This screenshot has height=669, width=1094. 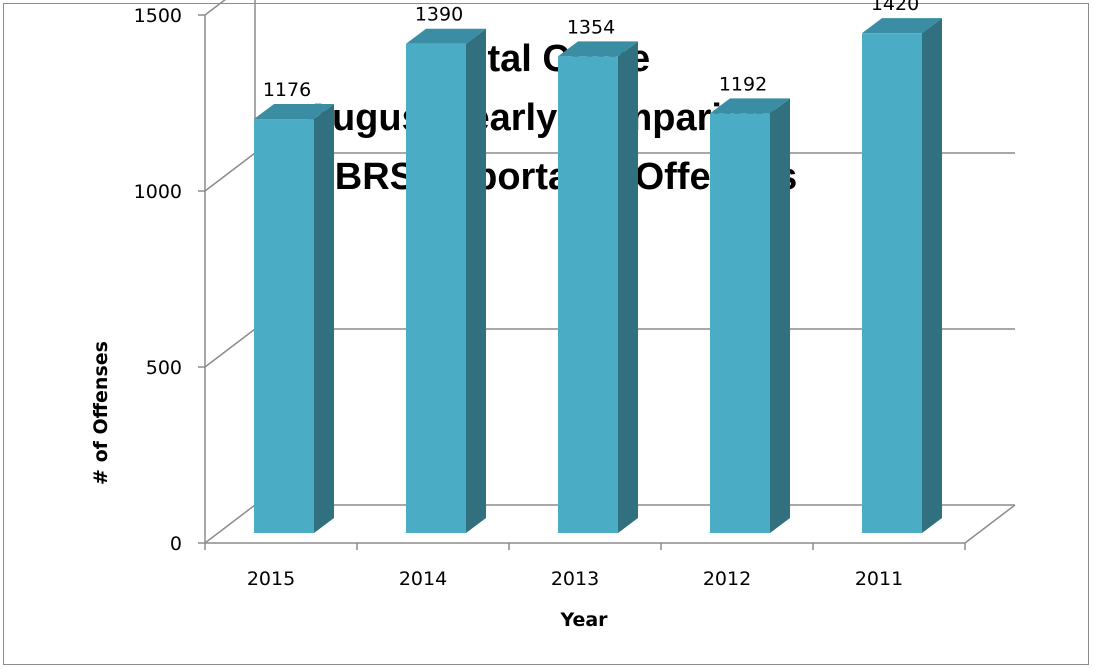 I want to click on x-axis-title: Year, so click(x=583, y=620).